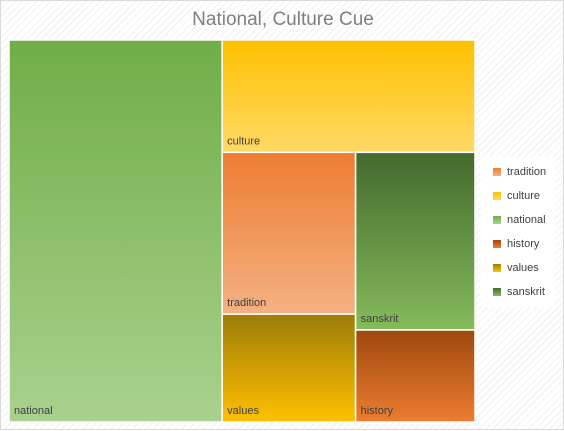 Image resolution: width=564 pixels, height=431 pixels. Describe the element at coordinates (289, 368) in the screenshot. I see `tile-values` at that location.